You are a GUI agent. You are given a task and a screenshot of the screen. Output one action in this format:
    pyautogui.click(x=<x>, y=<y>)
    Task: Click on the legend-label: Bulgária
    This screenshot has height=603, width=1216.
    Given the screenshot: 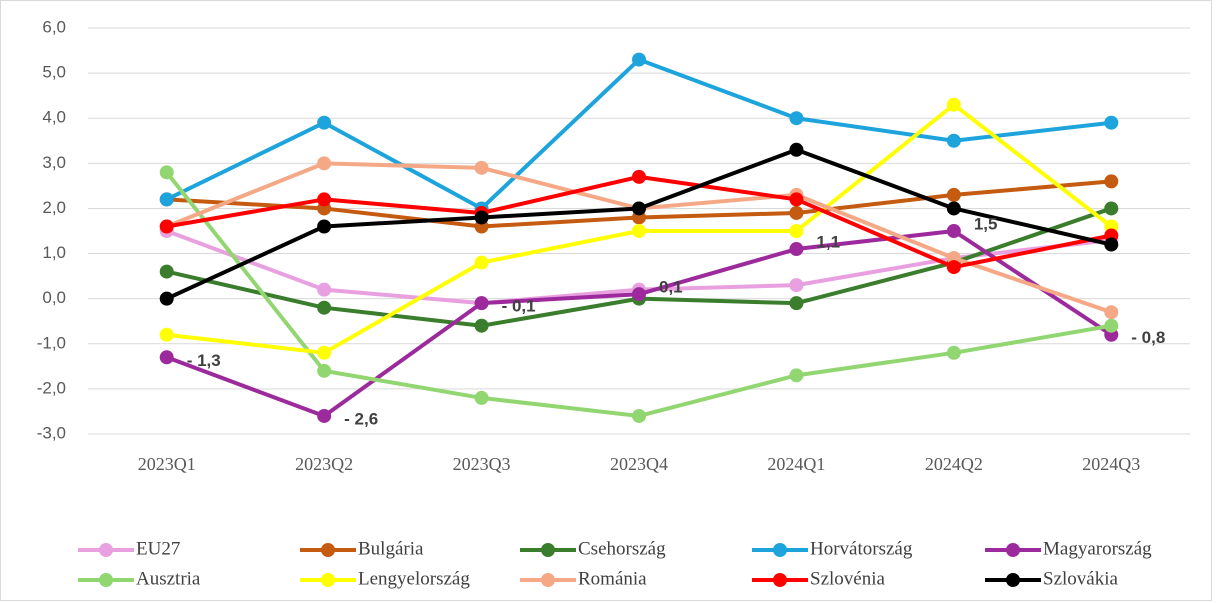 What is the action you would take?
    pyautogui.click(x=391, y=548)
    